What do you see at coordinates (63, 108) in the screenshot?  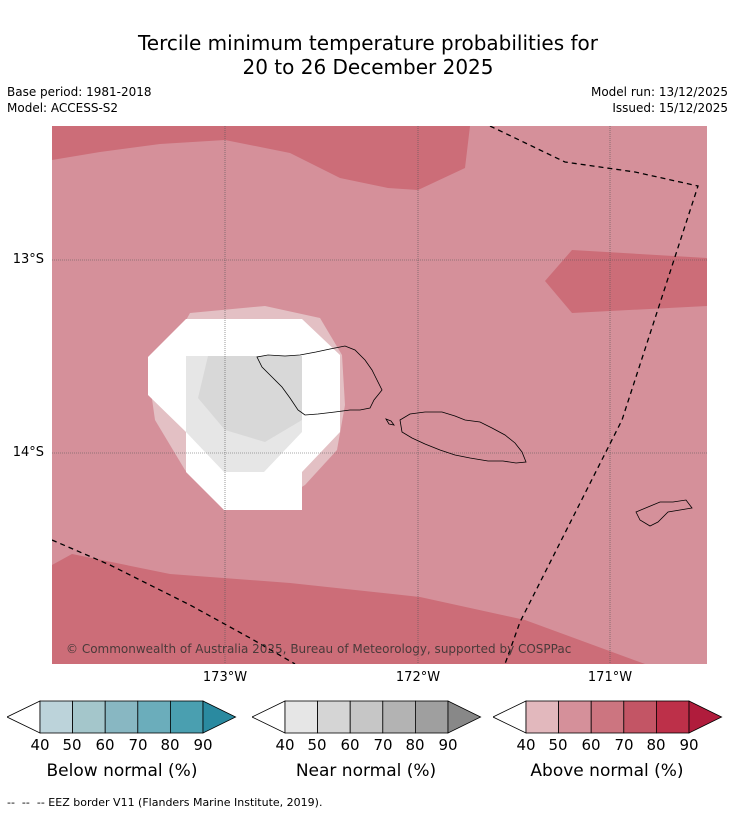 I see `model-name: Model: ACCESS-S2` at bounding box center [63, 108].